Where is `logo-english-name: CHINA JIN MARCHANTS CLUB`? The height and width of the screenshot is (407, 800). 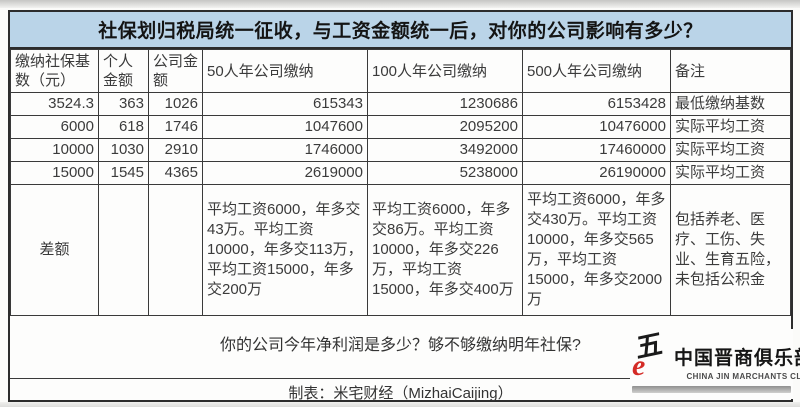
logo-english-name: CHINA JIN MARCHANTS CLUB is located at coordinates (743, 376).